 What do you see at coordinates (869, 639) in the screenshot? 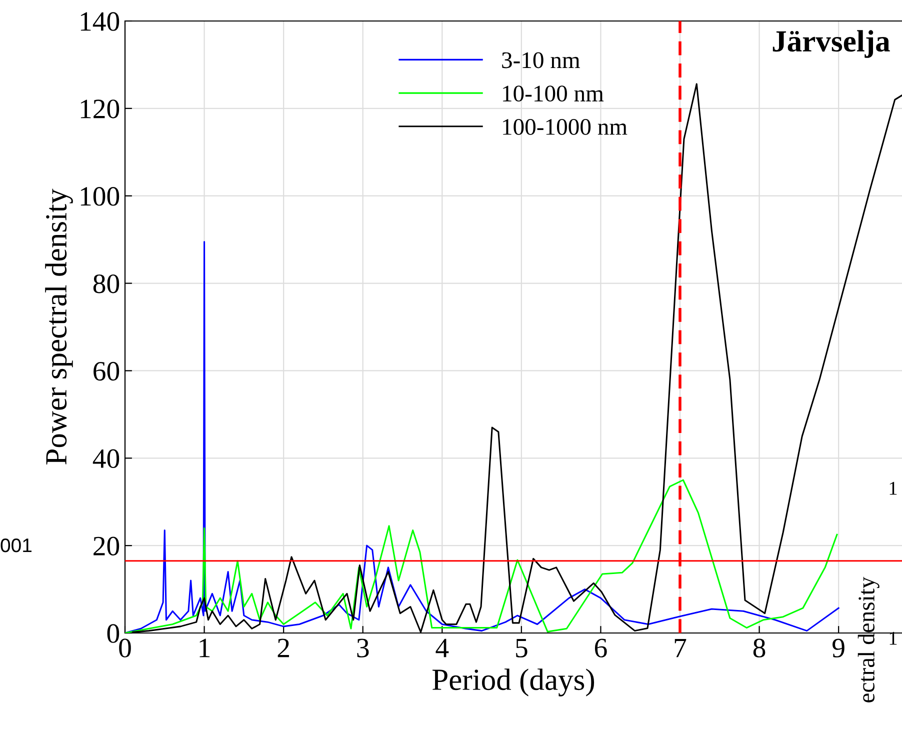
I see `annotation: ectral density` at bounding box center [869, 639].